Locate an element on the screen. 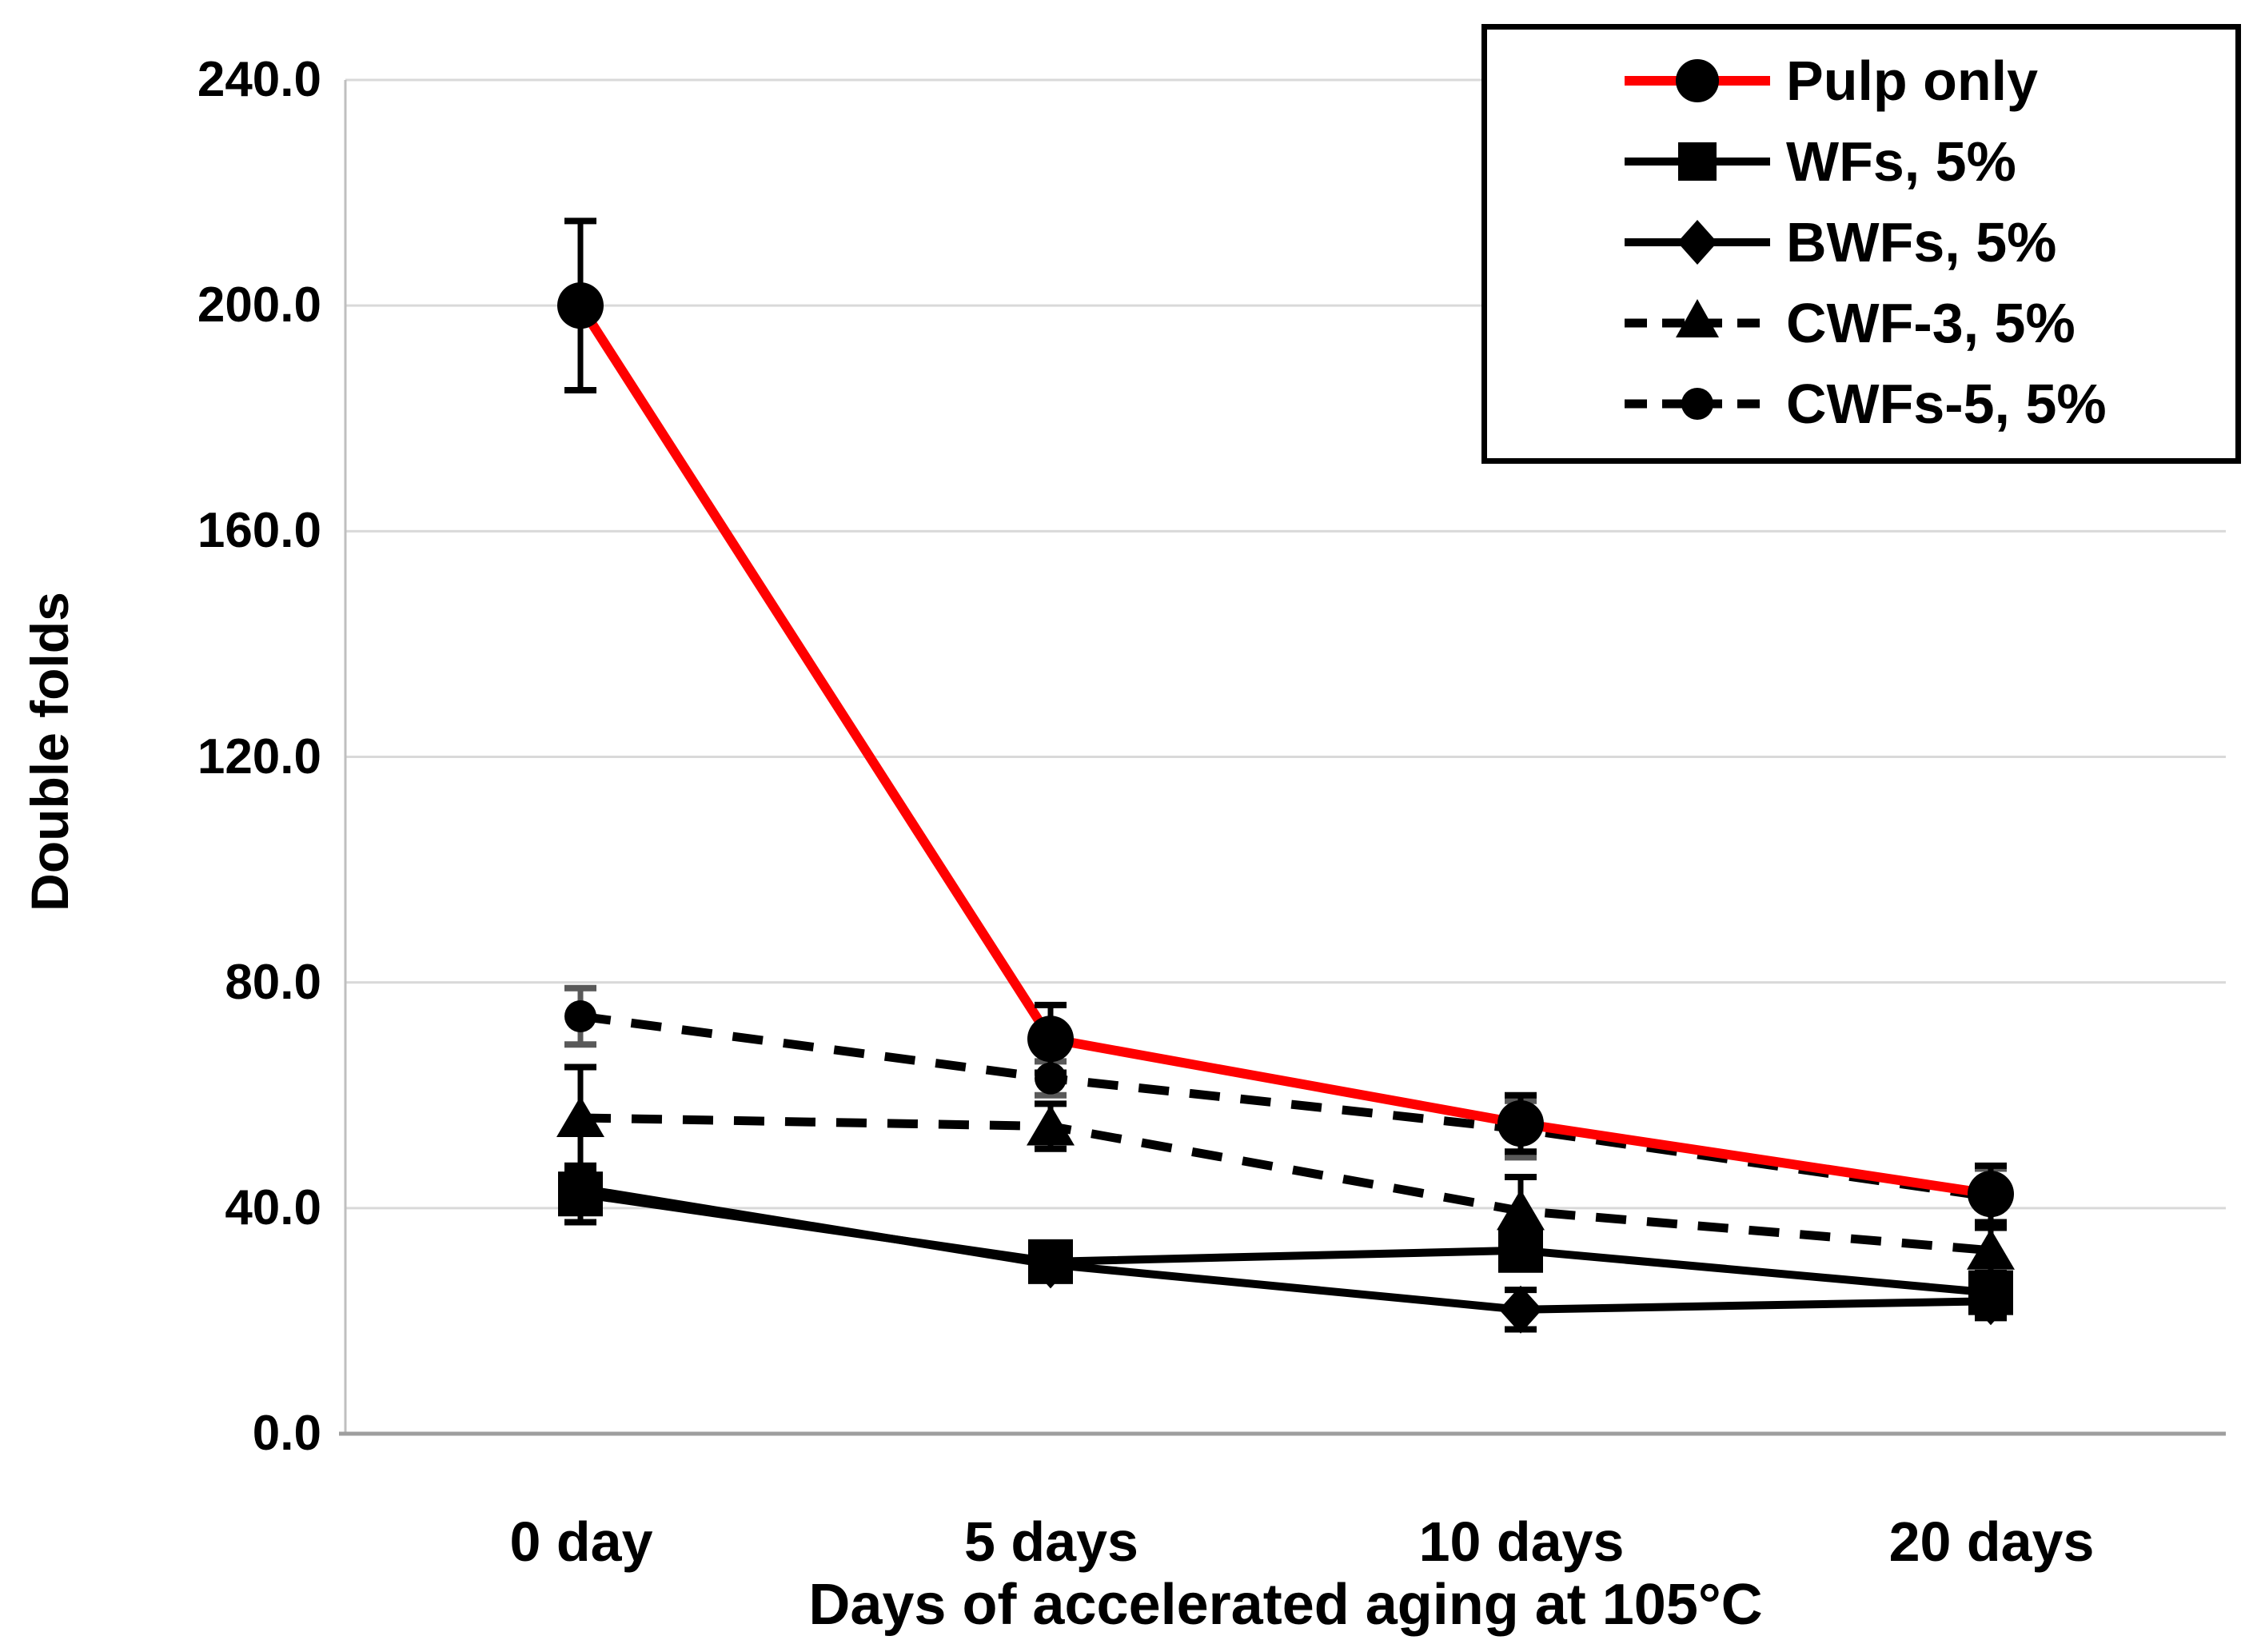 Image resolution: width=2245 pixels, height=1652 pixels. x-tick-0-day: 0 day is located at coordinates (581, 1541).